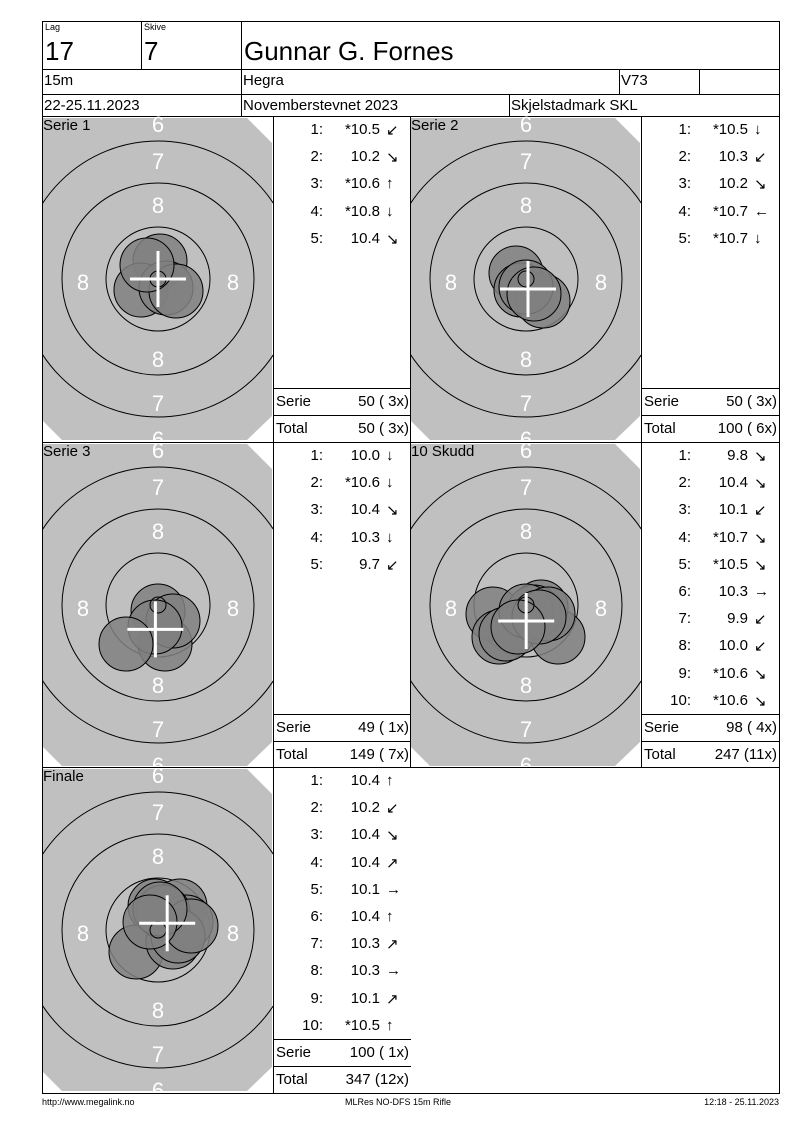 This screenshot has width=800, height=1130. I want to click on shot-row: 6: 10.3 →, so click(710, 594).